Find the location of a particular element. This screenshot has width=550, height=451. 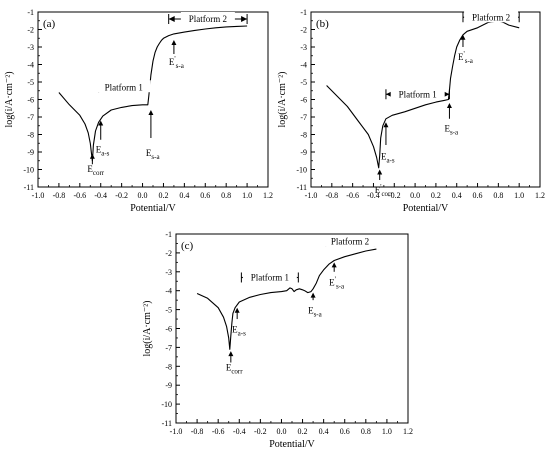

annotation-label: Es-a is located at coordinates (315, 312).